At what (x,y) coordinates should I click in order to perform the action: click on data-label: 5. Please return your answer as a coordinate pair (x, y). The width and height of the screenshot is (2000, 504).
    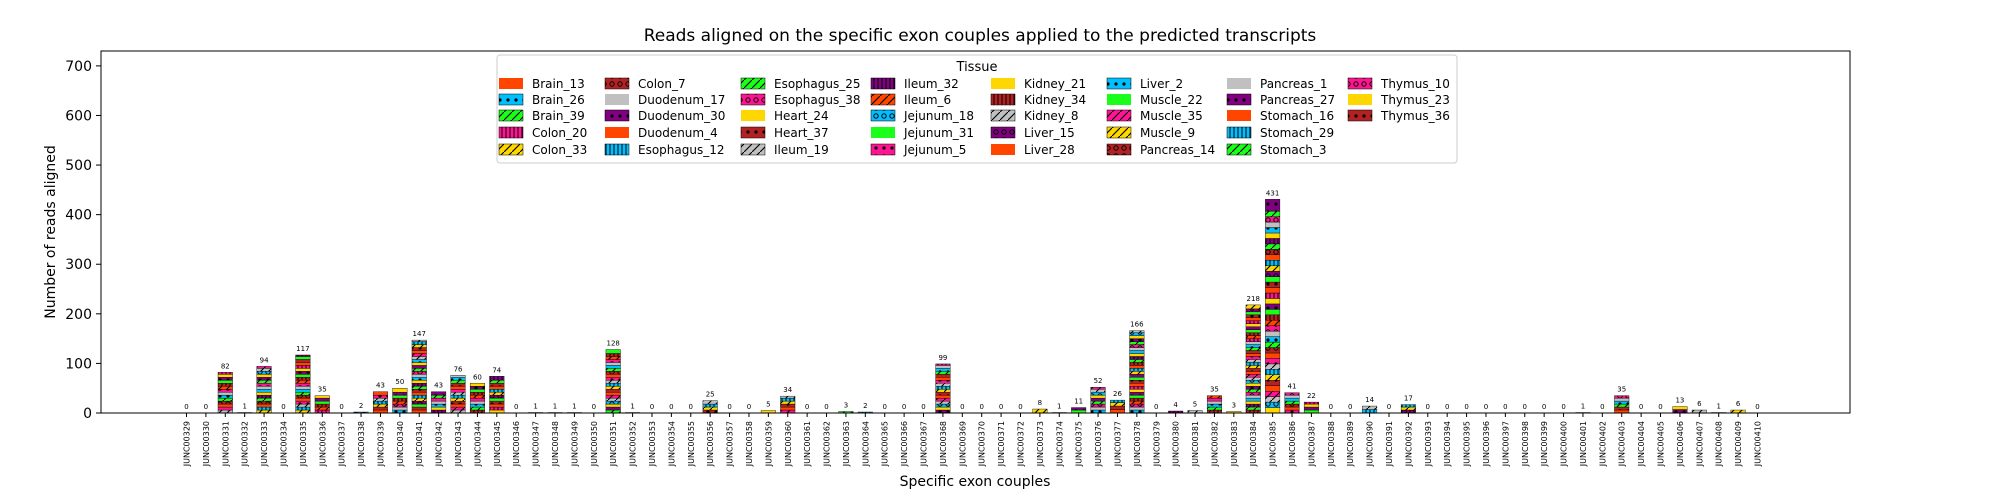
    Looking at the image, I should click on (768, 405).